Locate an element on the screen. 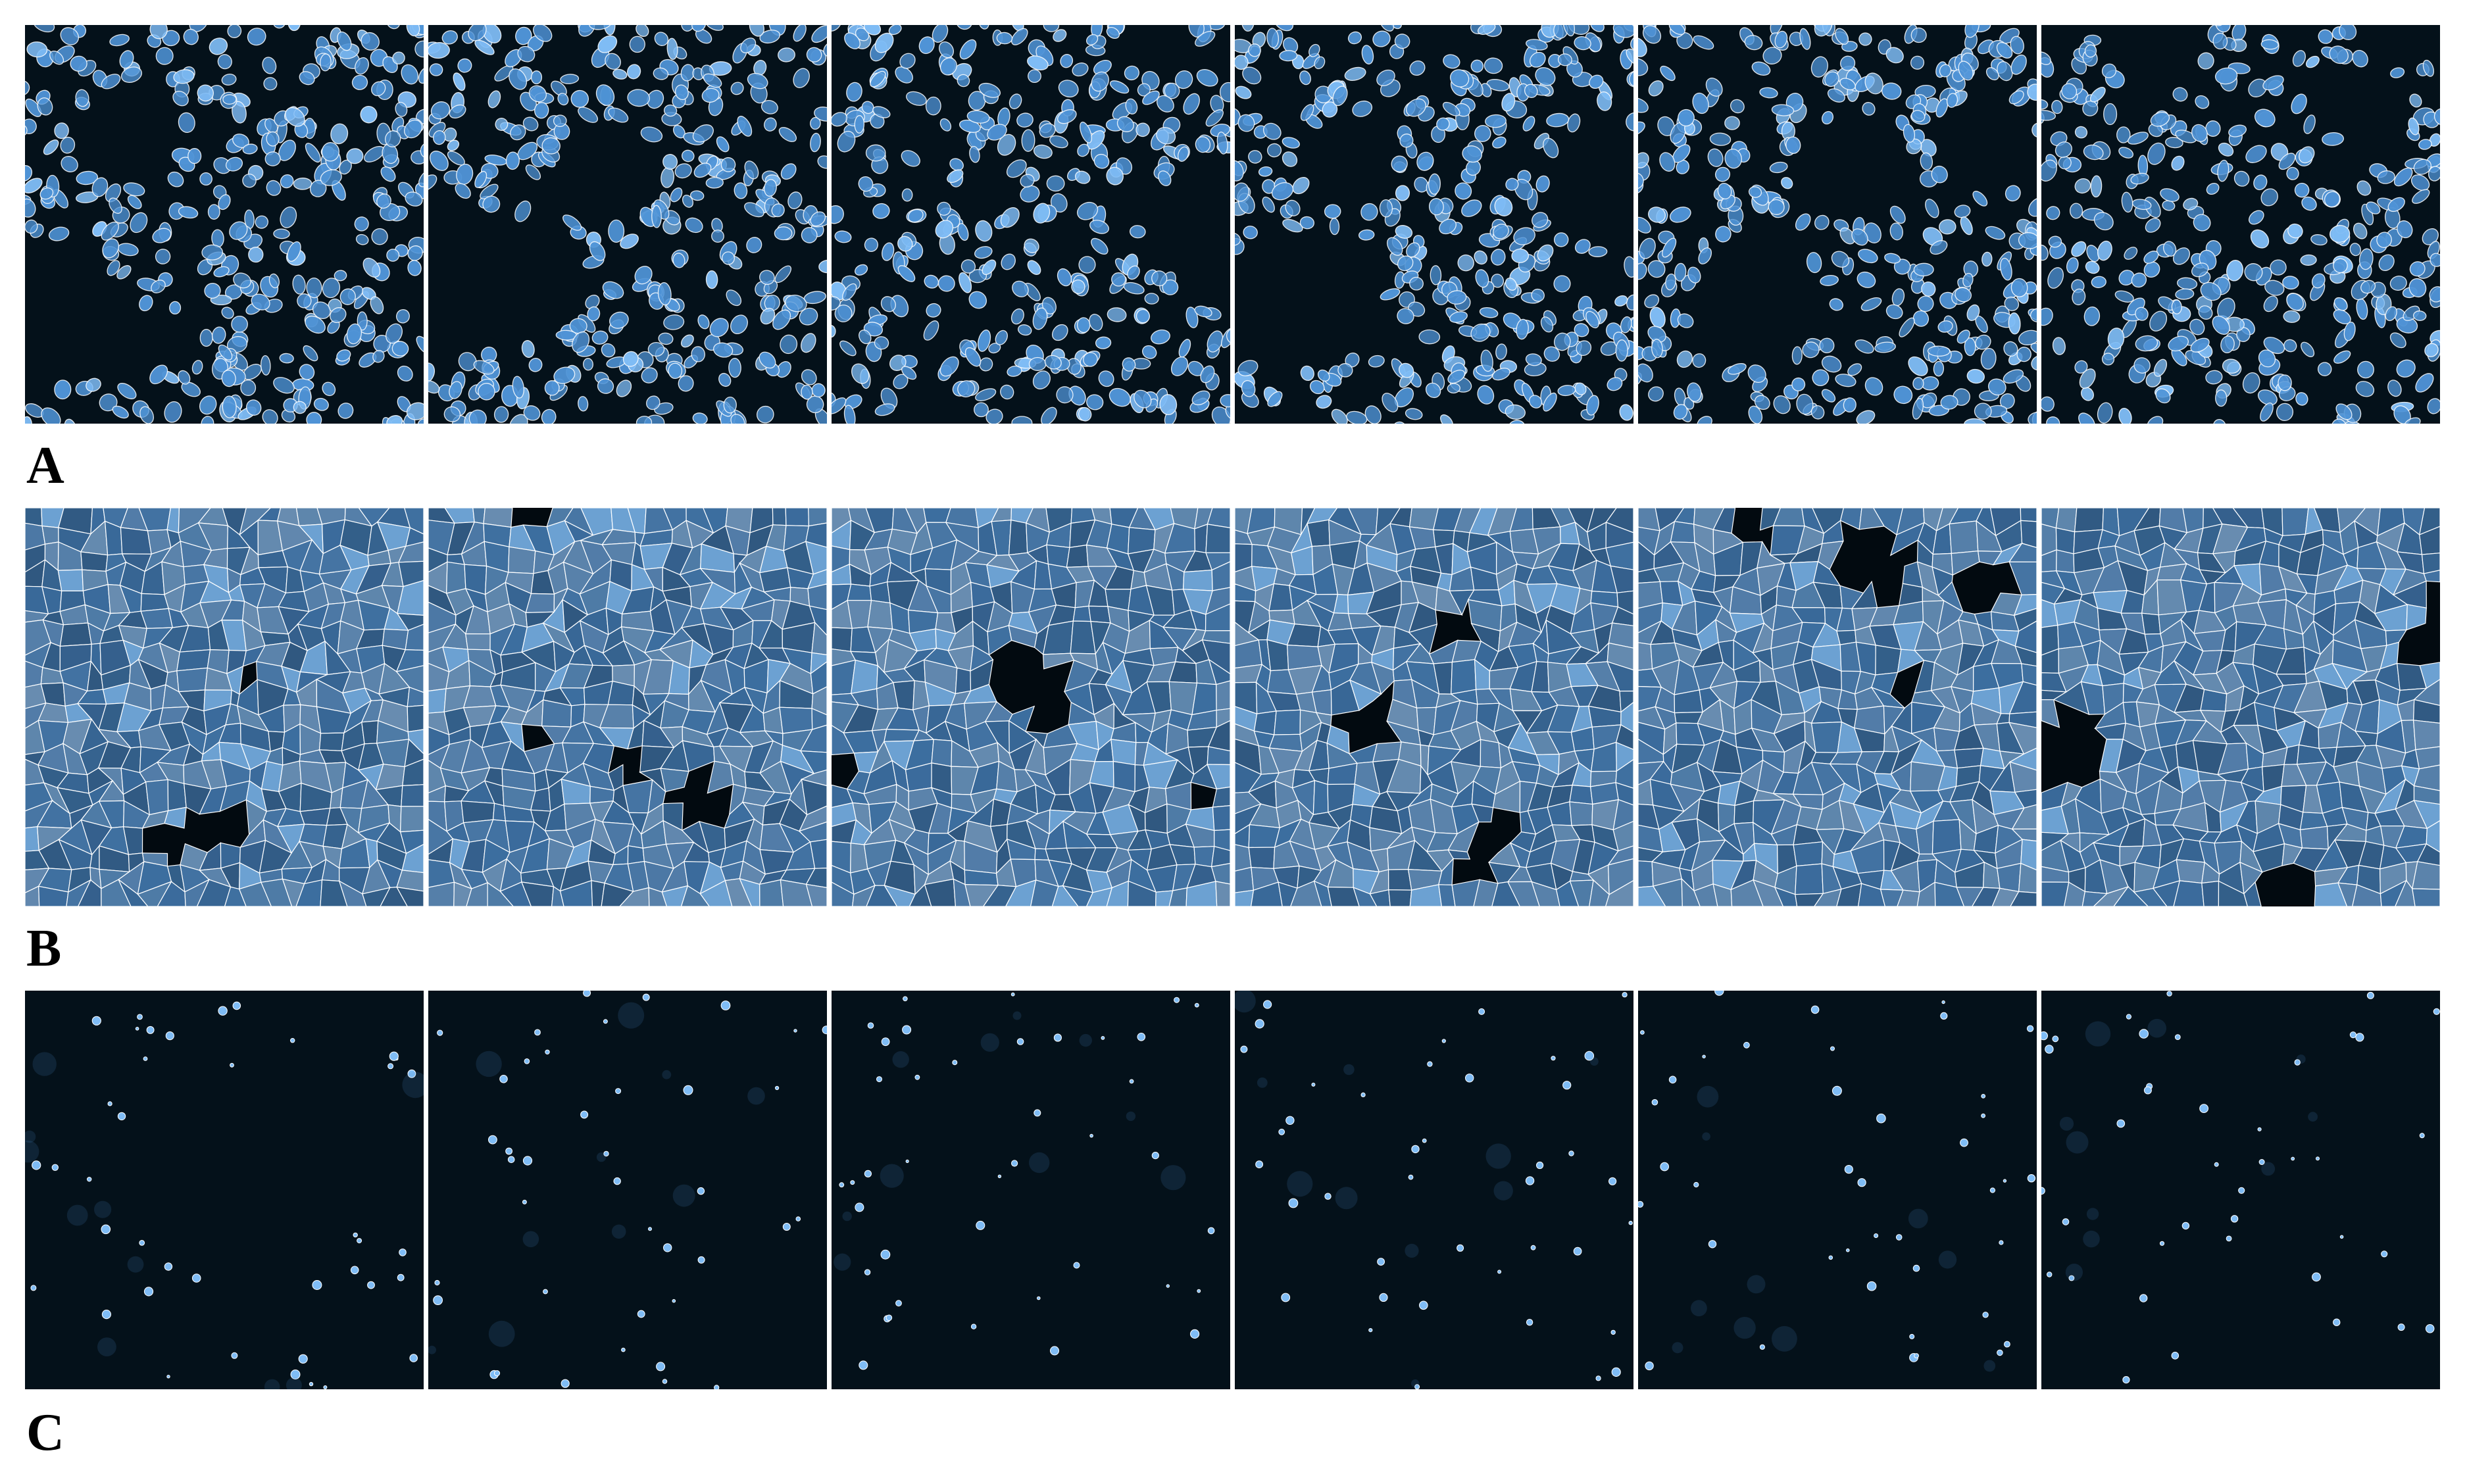  panel-b-label: B is located at coordinates (44, 948).